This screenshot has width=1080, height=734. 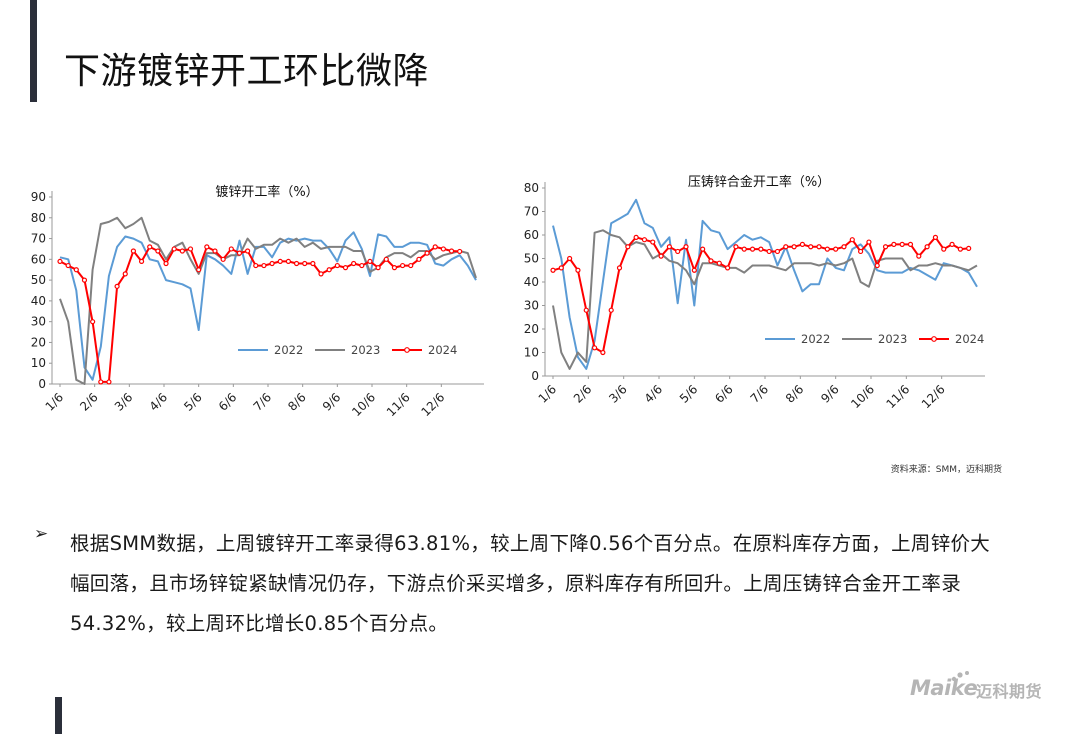 What do you see at coordinates (38, 363) in the screenshot?
I see `y-tick-label: 10` at bounding box center [38, 363].